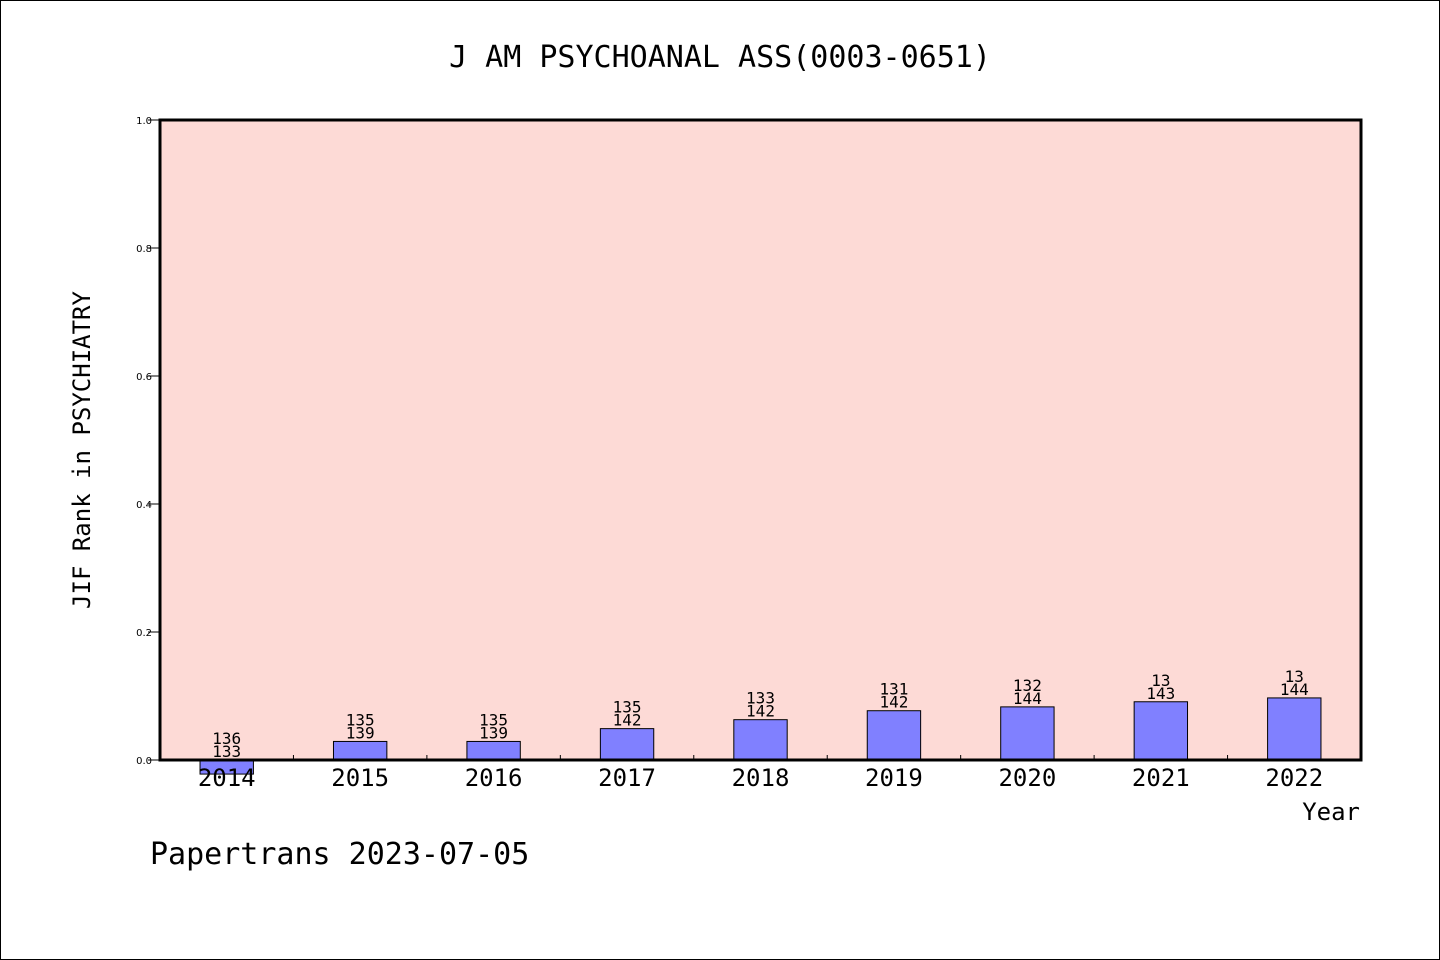 Image resolution: width=1440 pixels, height=960 pixels. I want to click on y-tick-label: 0.8, so click(144, 249).